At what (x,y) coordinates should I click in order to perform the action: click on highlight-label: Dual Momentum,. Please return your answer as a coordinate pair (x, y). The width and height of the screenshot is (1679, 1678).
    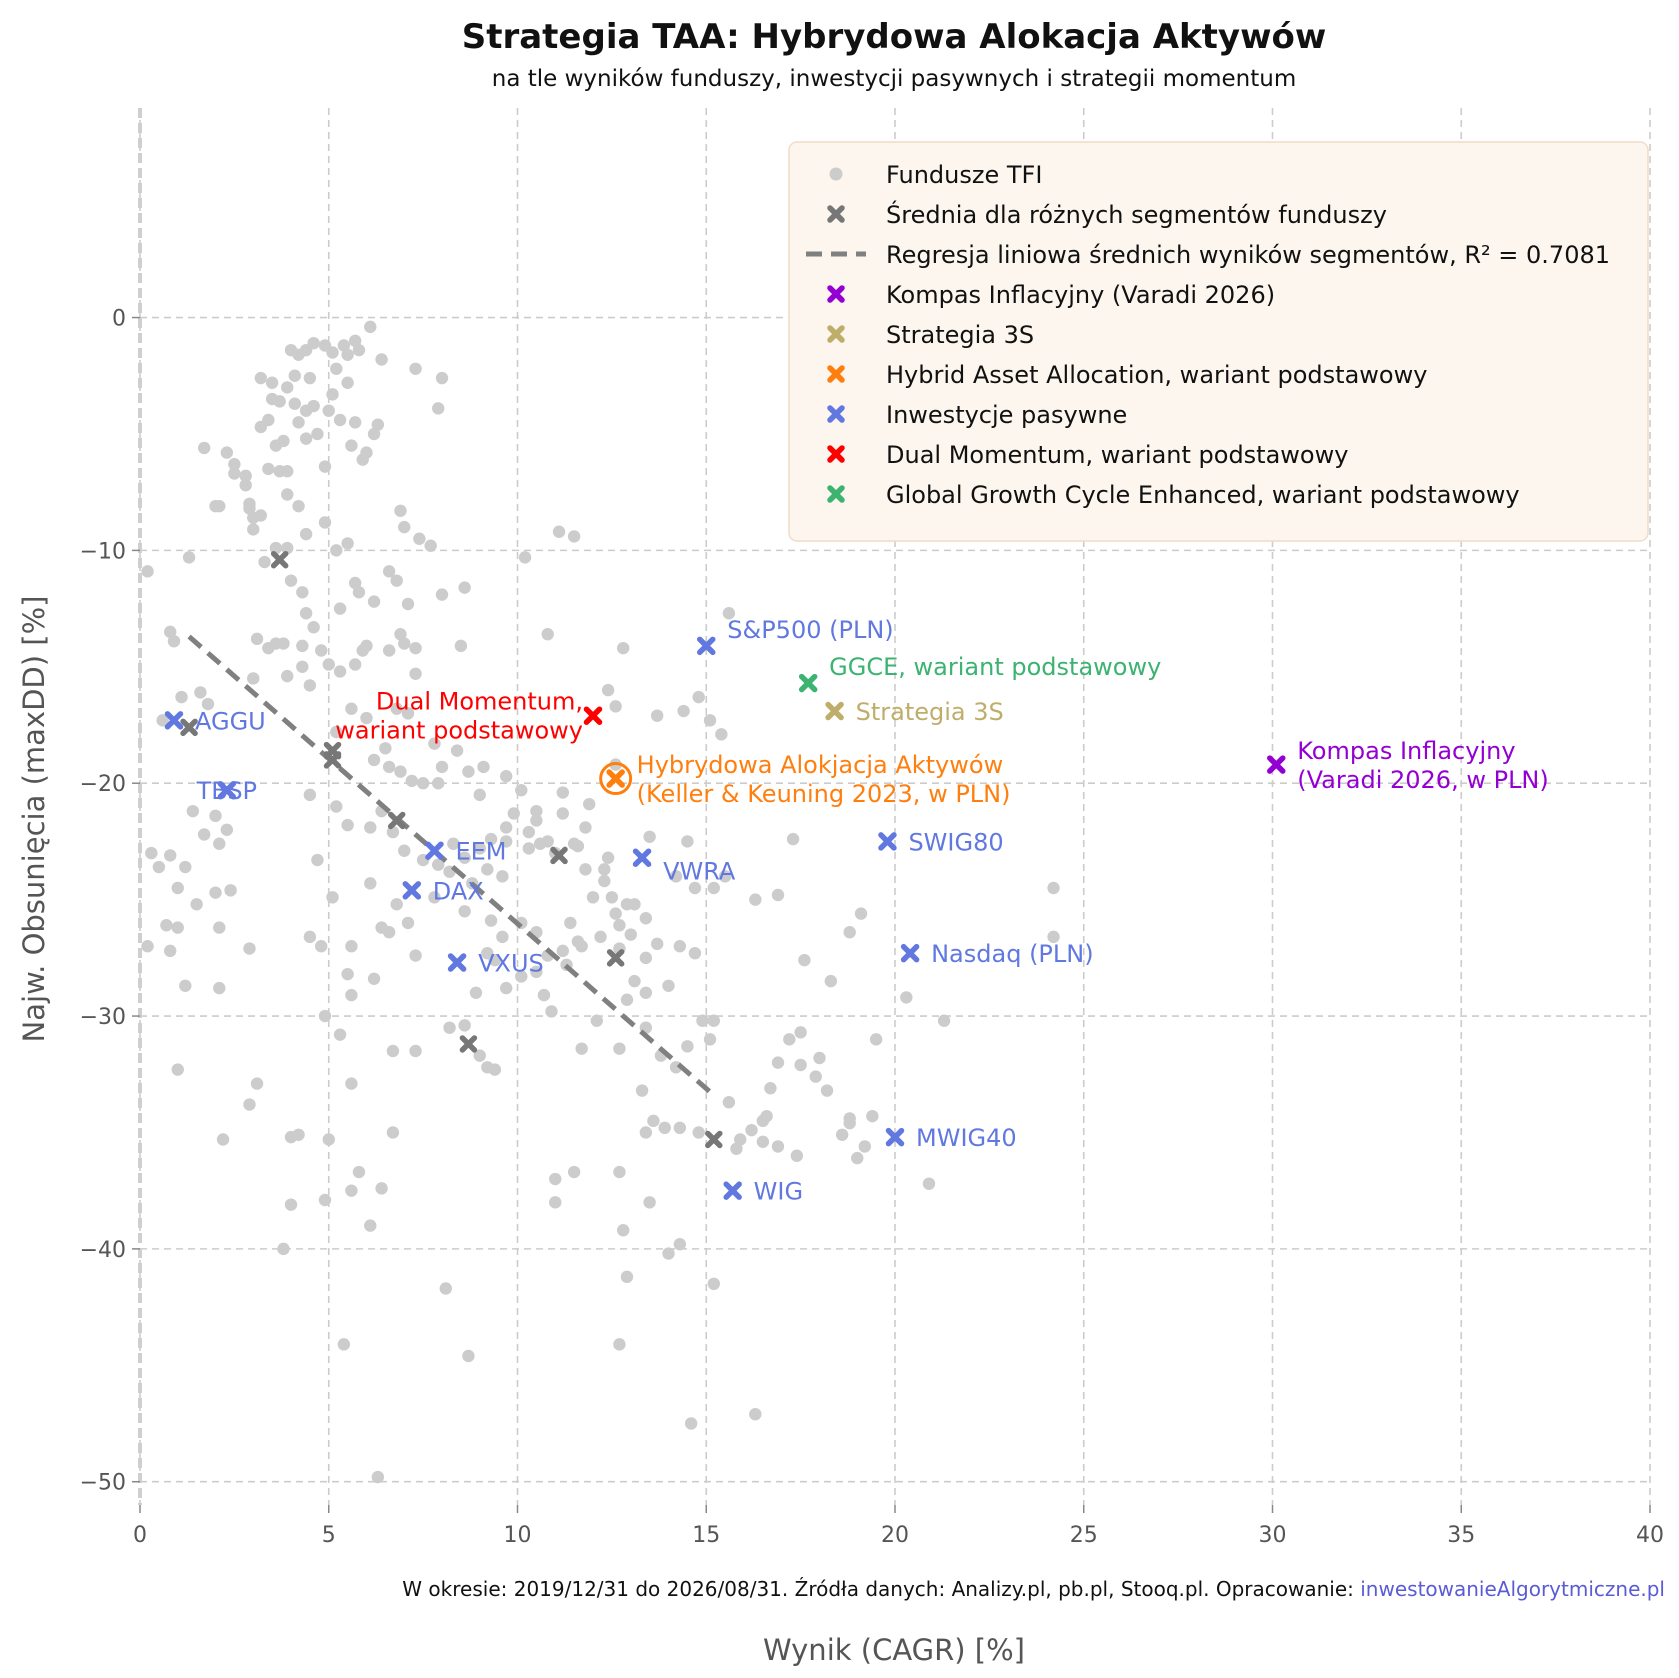
    Looking at the image, I should click on (479, 702).